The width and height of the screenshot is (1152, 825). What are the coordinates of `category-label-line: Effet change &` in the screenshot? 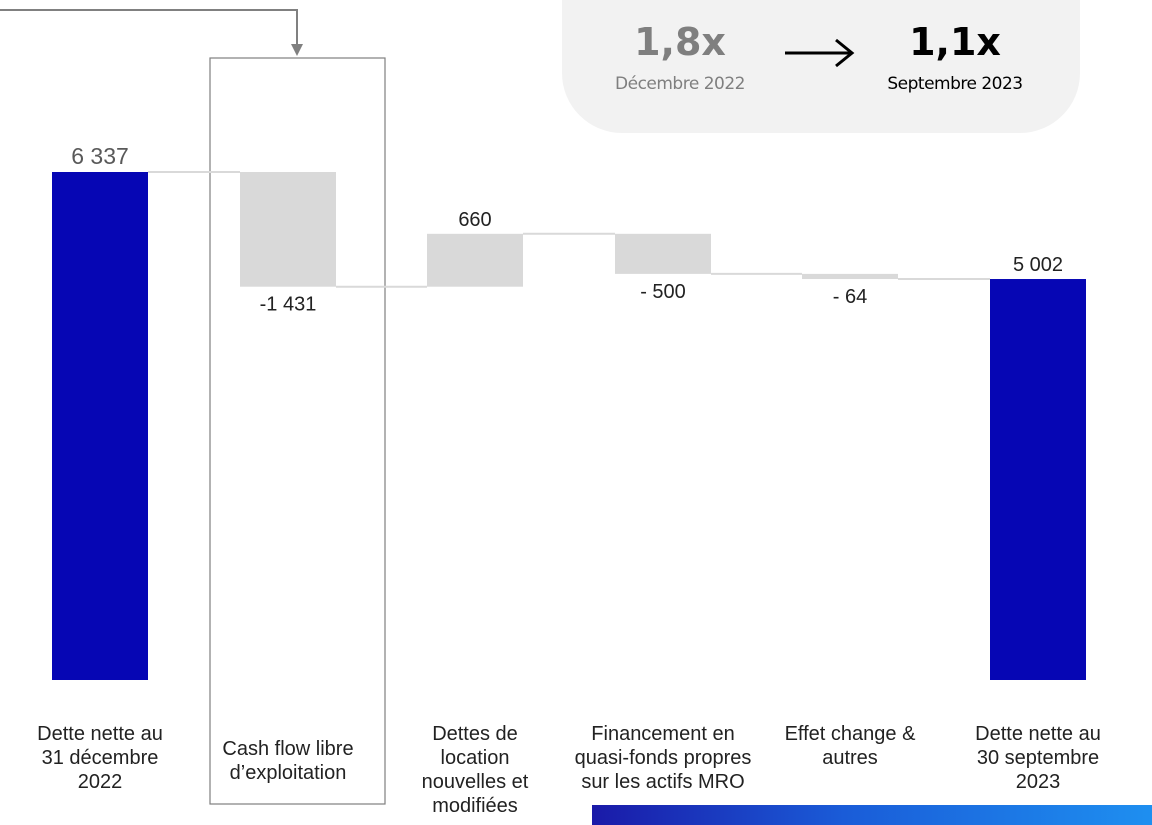 It's located at (850, 734).